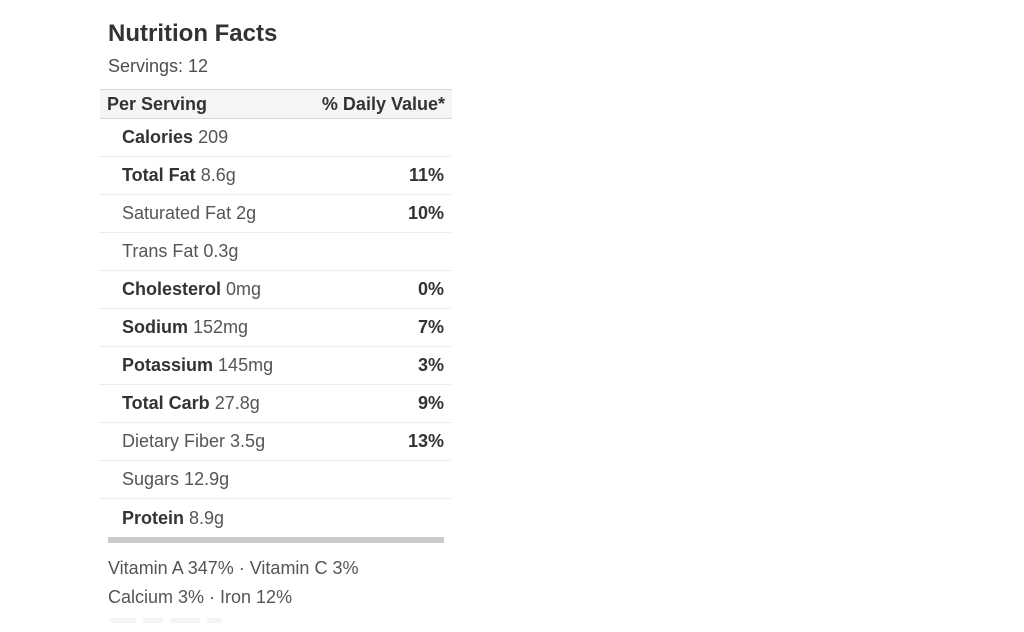  Describe the element at coordinates (207, 479) in the screenshot. I see `nutrient-amount: 12.9g` at that location.